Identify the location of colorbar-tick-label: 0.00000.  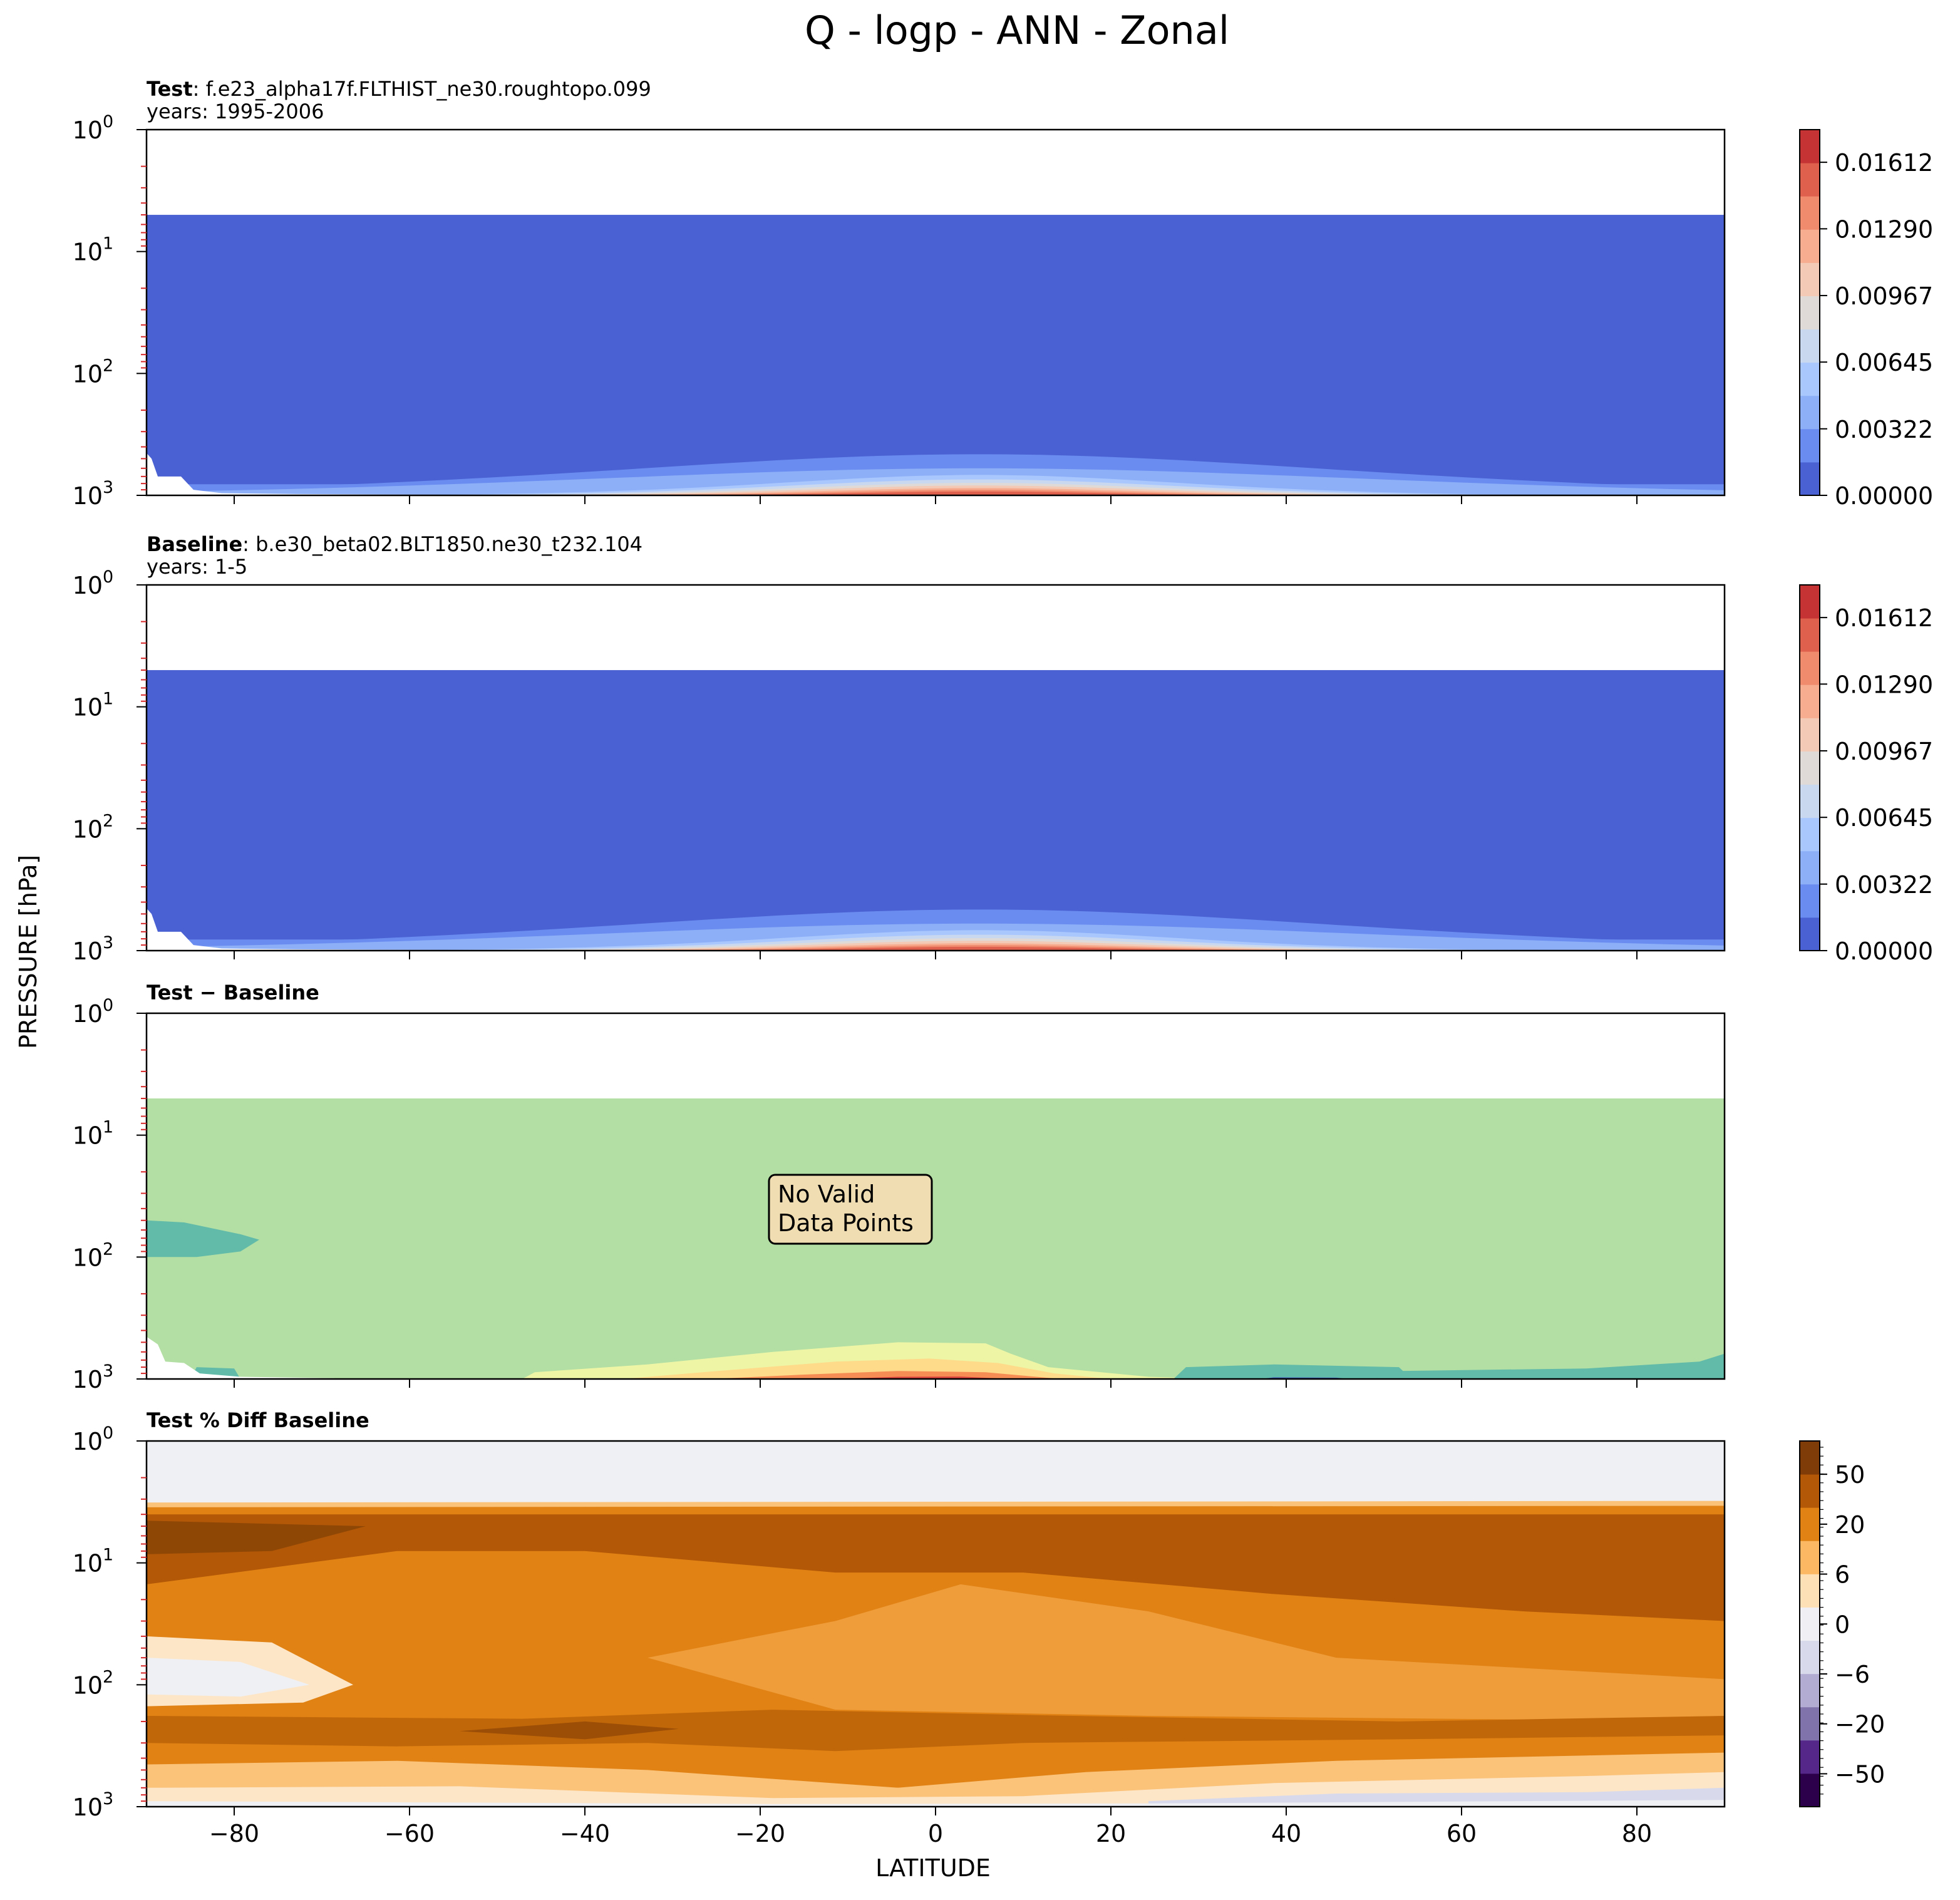
(1884, 496).